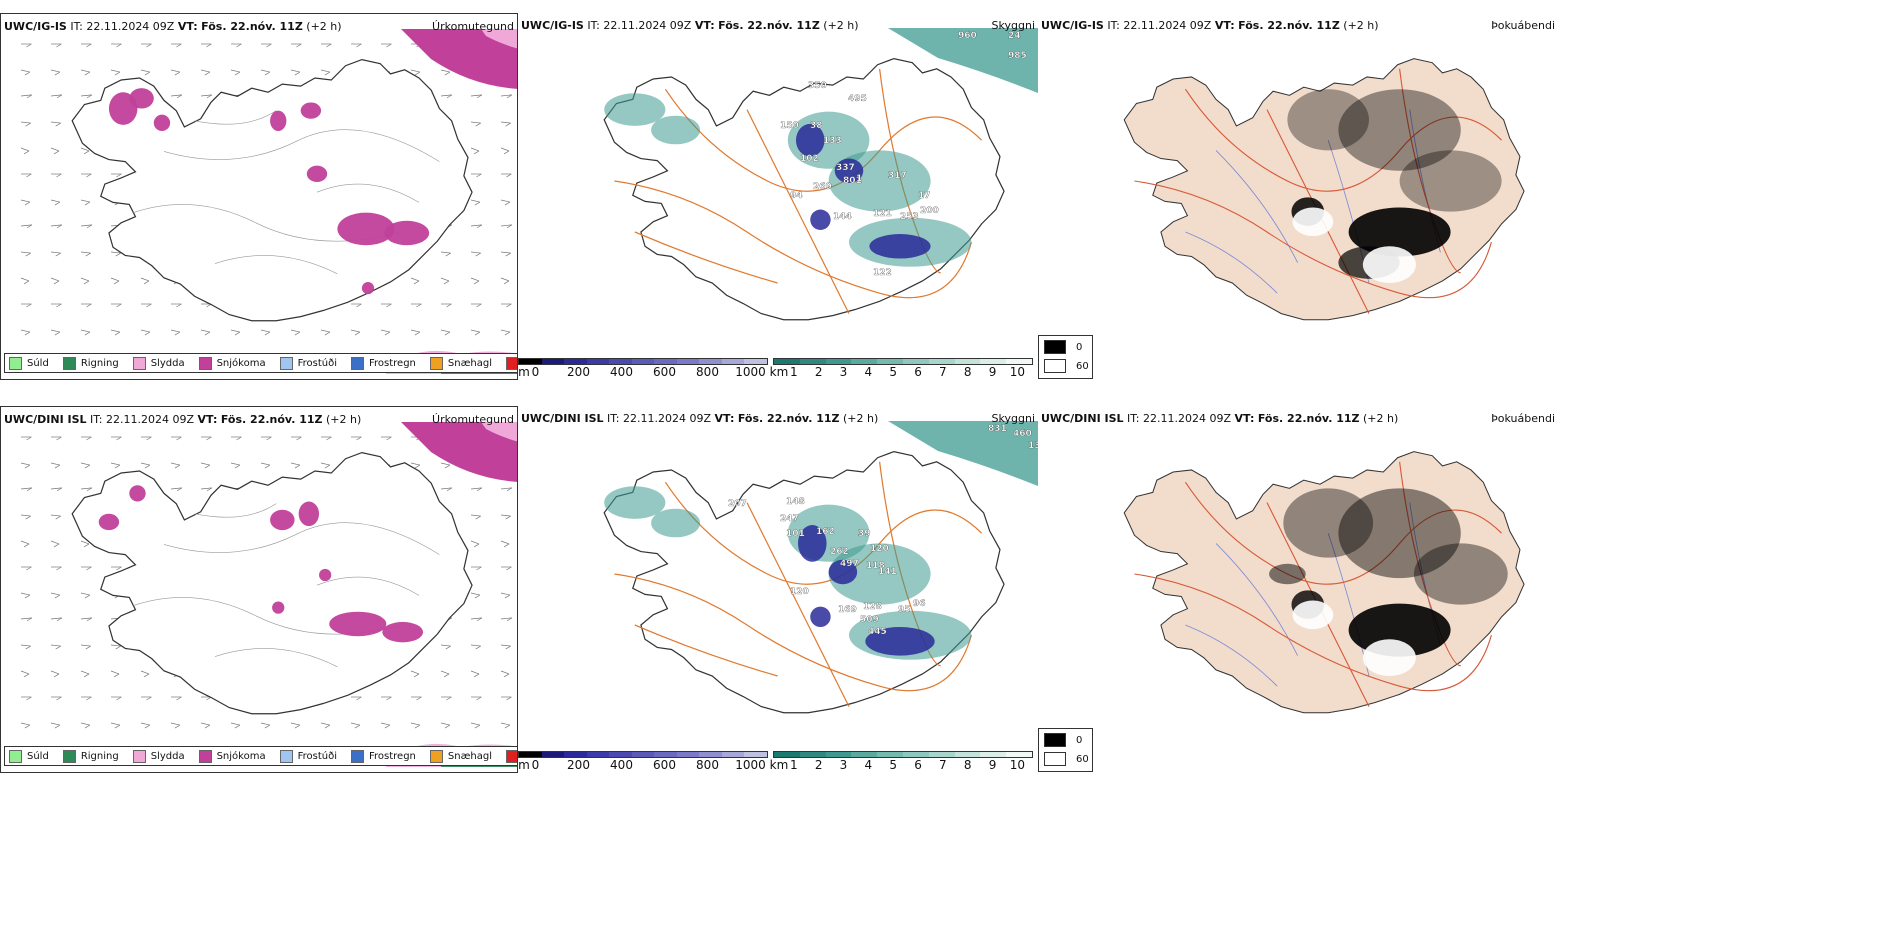 The height and width of the screenshot is (950, 1900). I want to click on cloud-panel-label: Skyggni, so click(1013, 25).